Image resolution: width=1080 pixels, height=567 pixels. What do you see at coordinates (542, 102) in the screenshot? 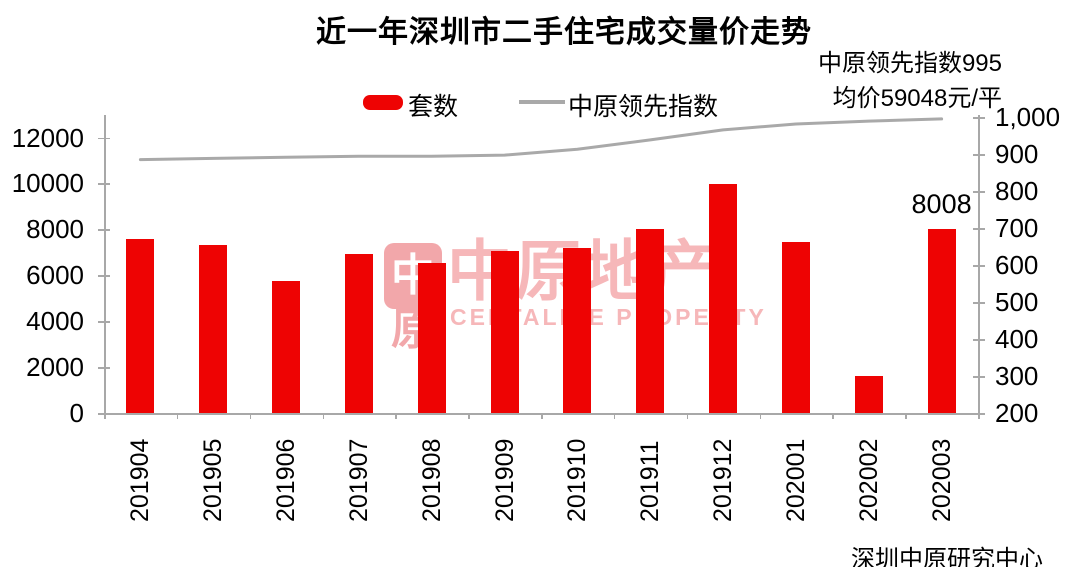
I see `legend-line-swatch-icon` at bounding box center [542, 102].